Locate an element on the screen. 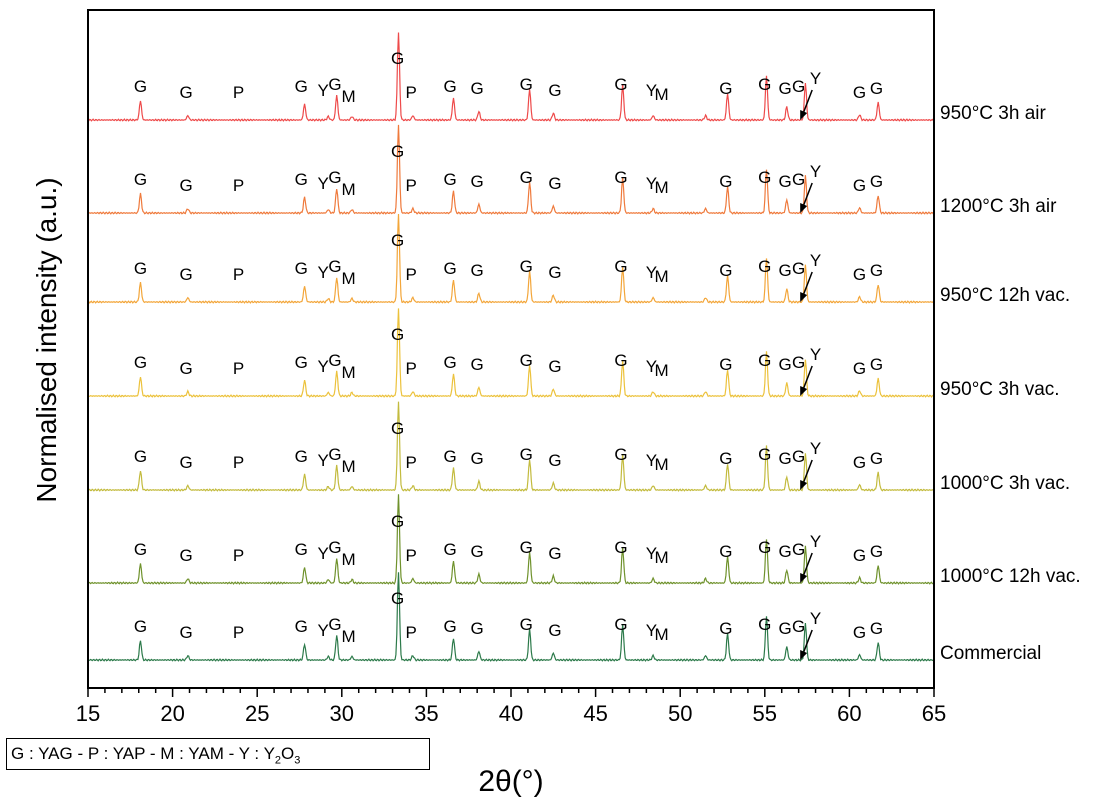 The height and width of the screenshot is (805, 1116). series-name-label: 1000°C 3h vac. is located at coordinates (1005, 483).